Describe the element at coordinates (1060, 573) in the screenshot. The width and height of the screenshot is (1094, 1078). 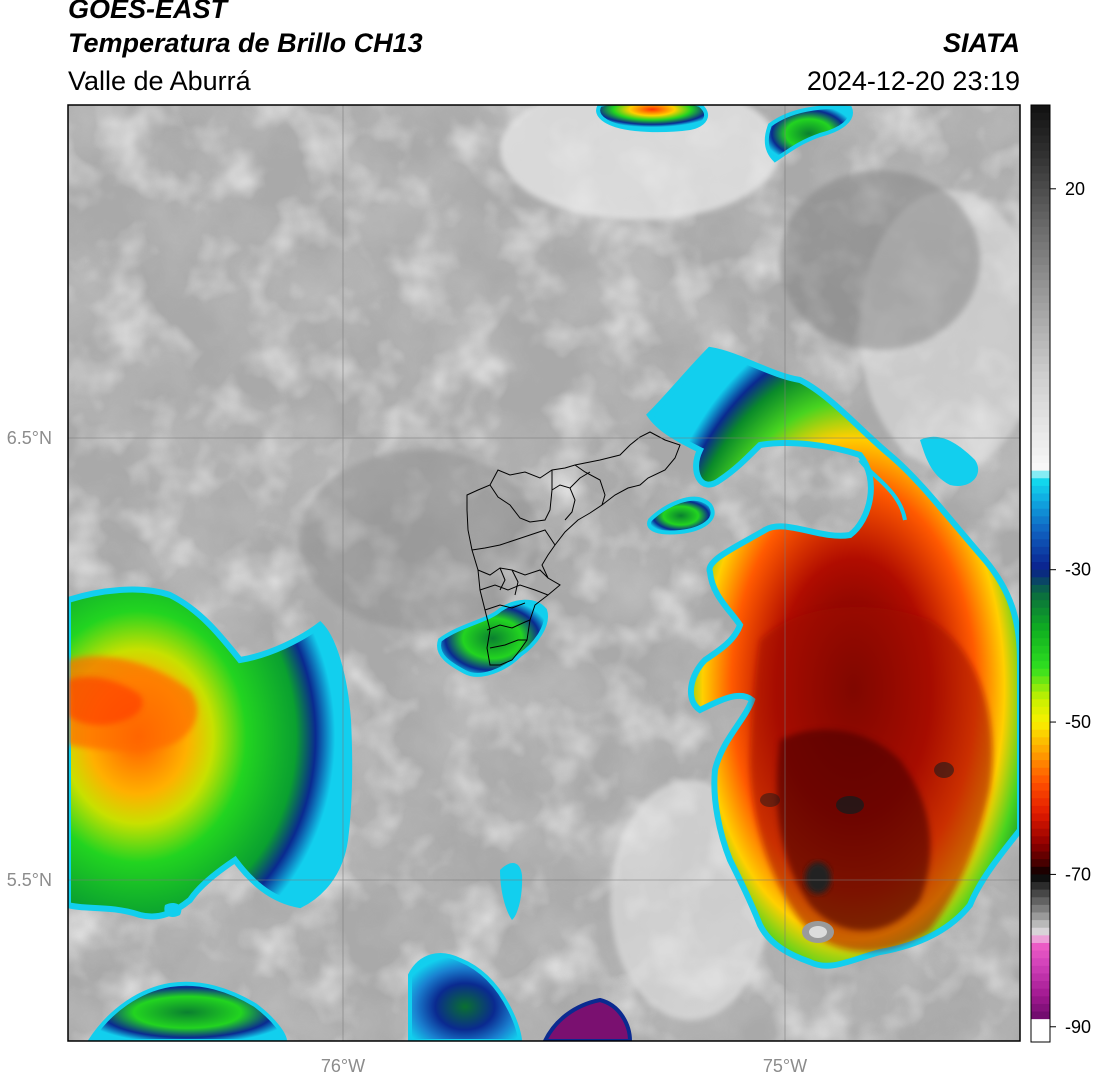
I see `colorbar: 20 -30 -50 -70 -90` at that location.